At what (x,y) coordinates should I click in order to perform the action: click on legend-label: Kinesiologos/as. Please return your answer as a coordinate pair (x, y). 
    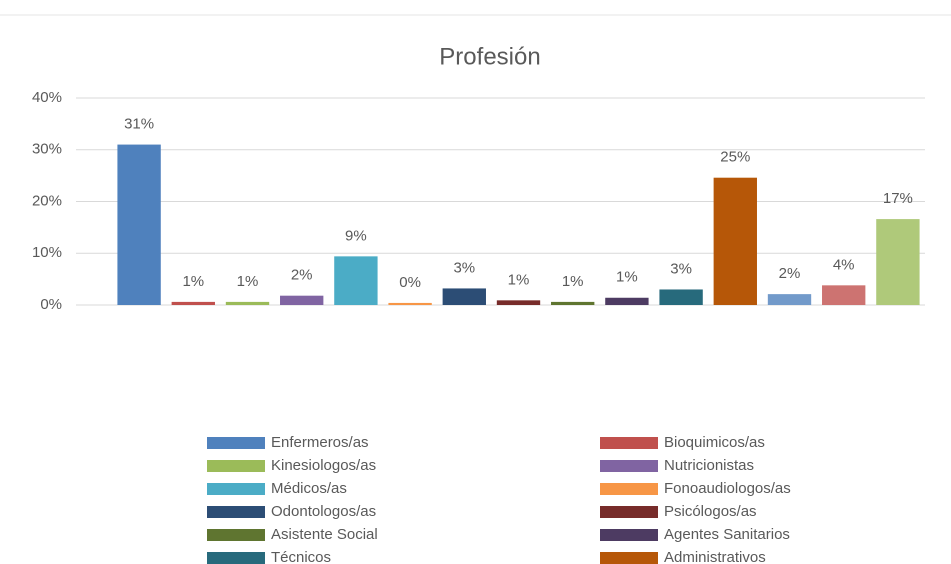
    Looking at the image, I should click on (323, 465).